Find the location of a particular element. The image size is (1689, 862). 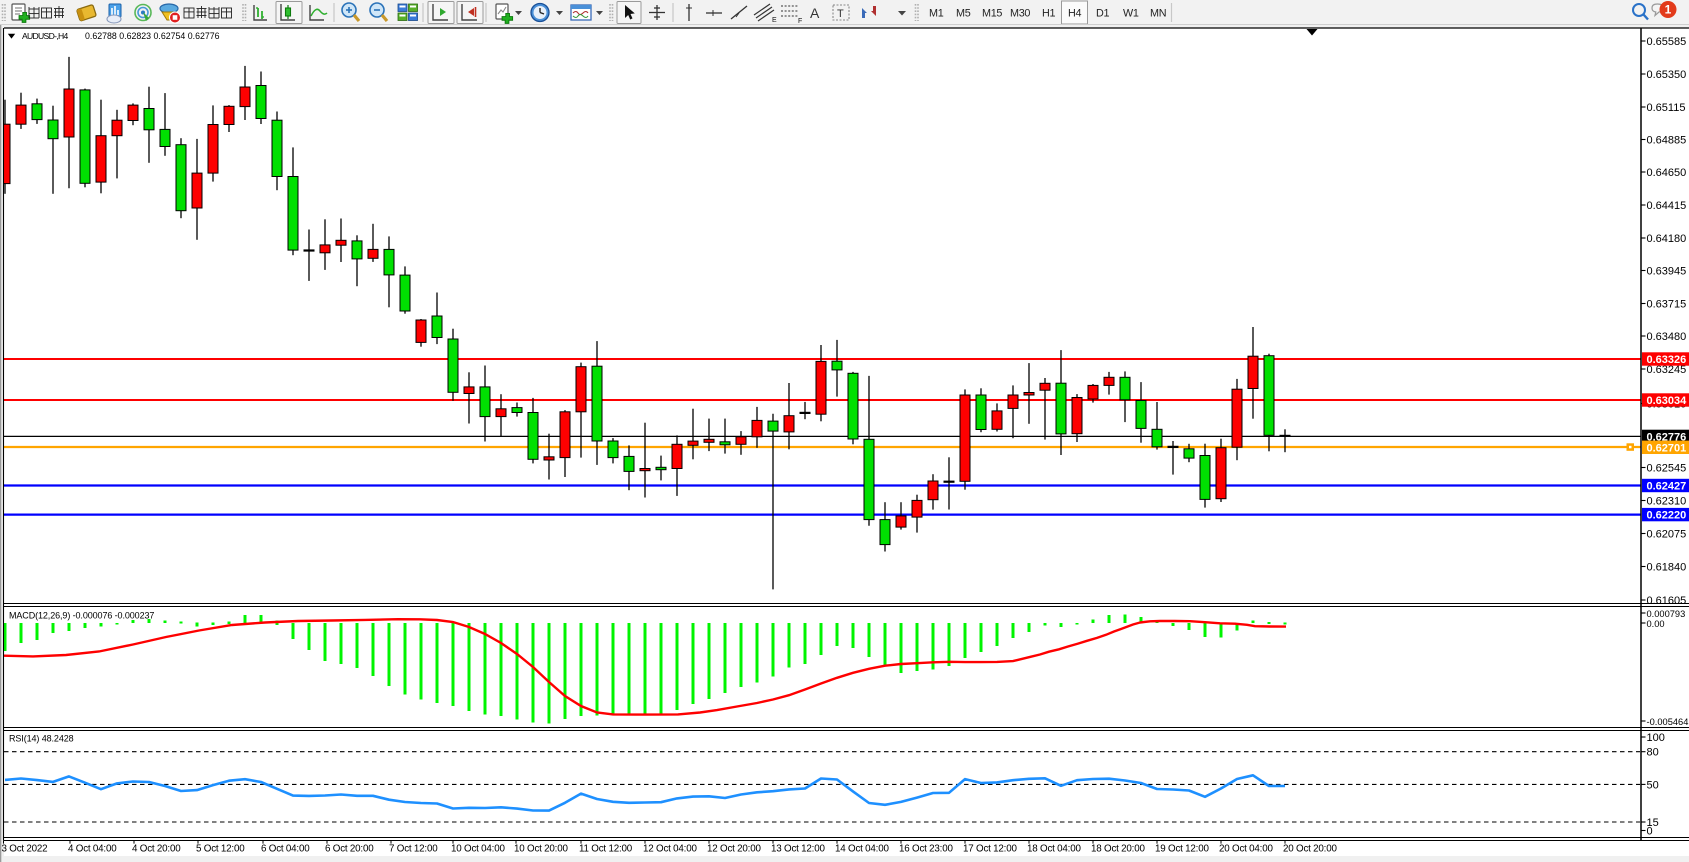

svg-text: M1 is located at coordinates (936, 14).